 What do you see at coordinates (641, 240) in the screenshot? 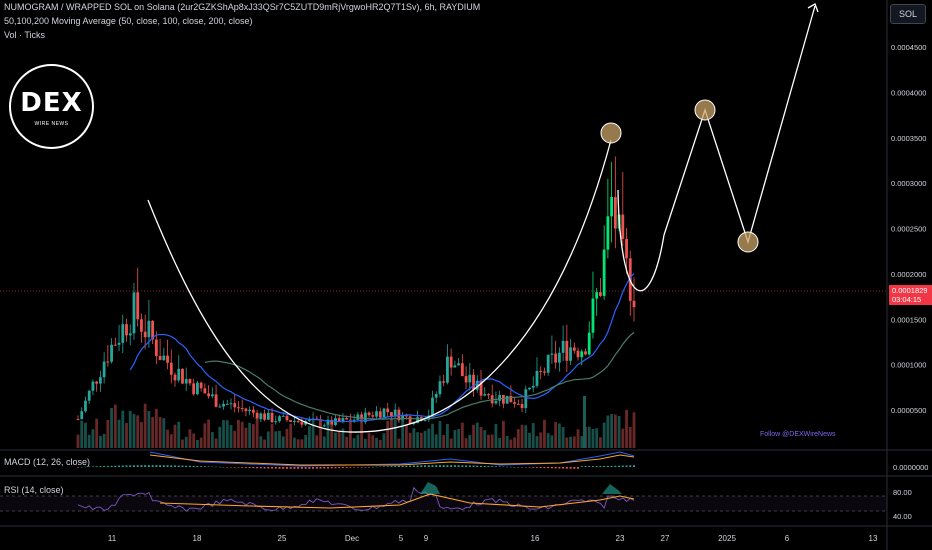
I see `handle-curve` at bounding box center [641, 240].